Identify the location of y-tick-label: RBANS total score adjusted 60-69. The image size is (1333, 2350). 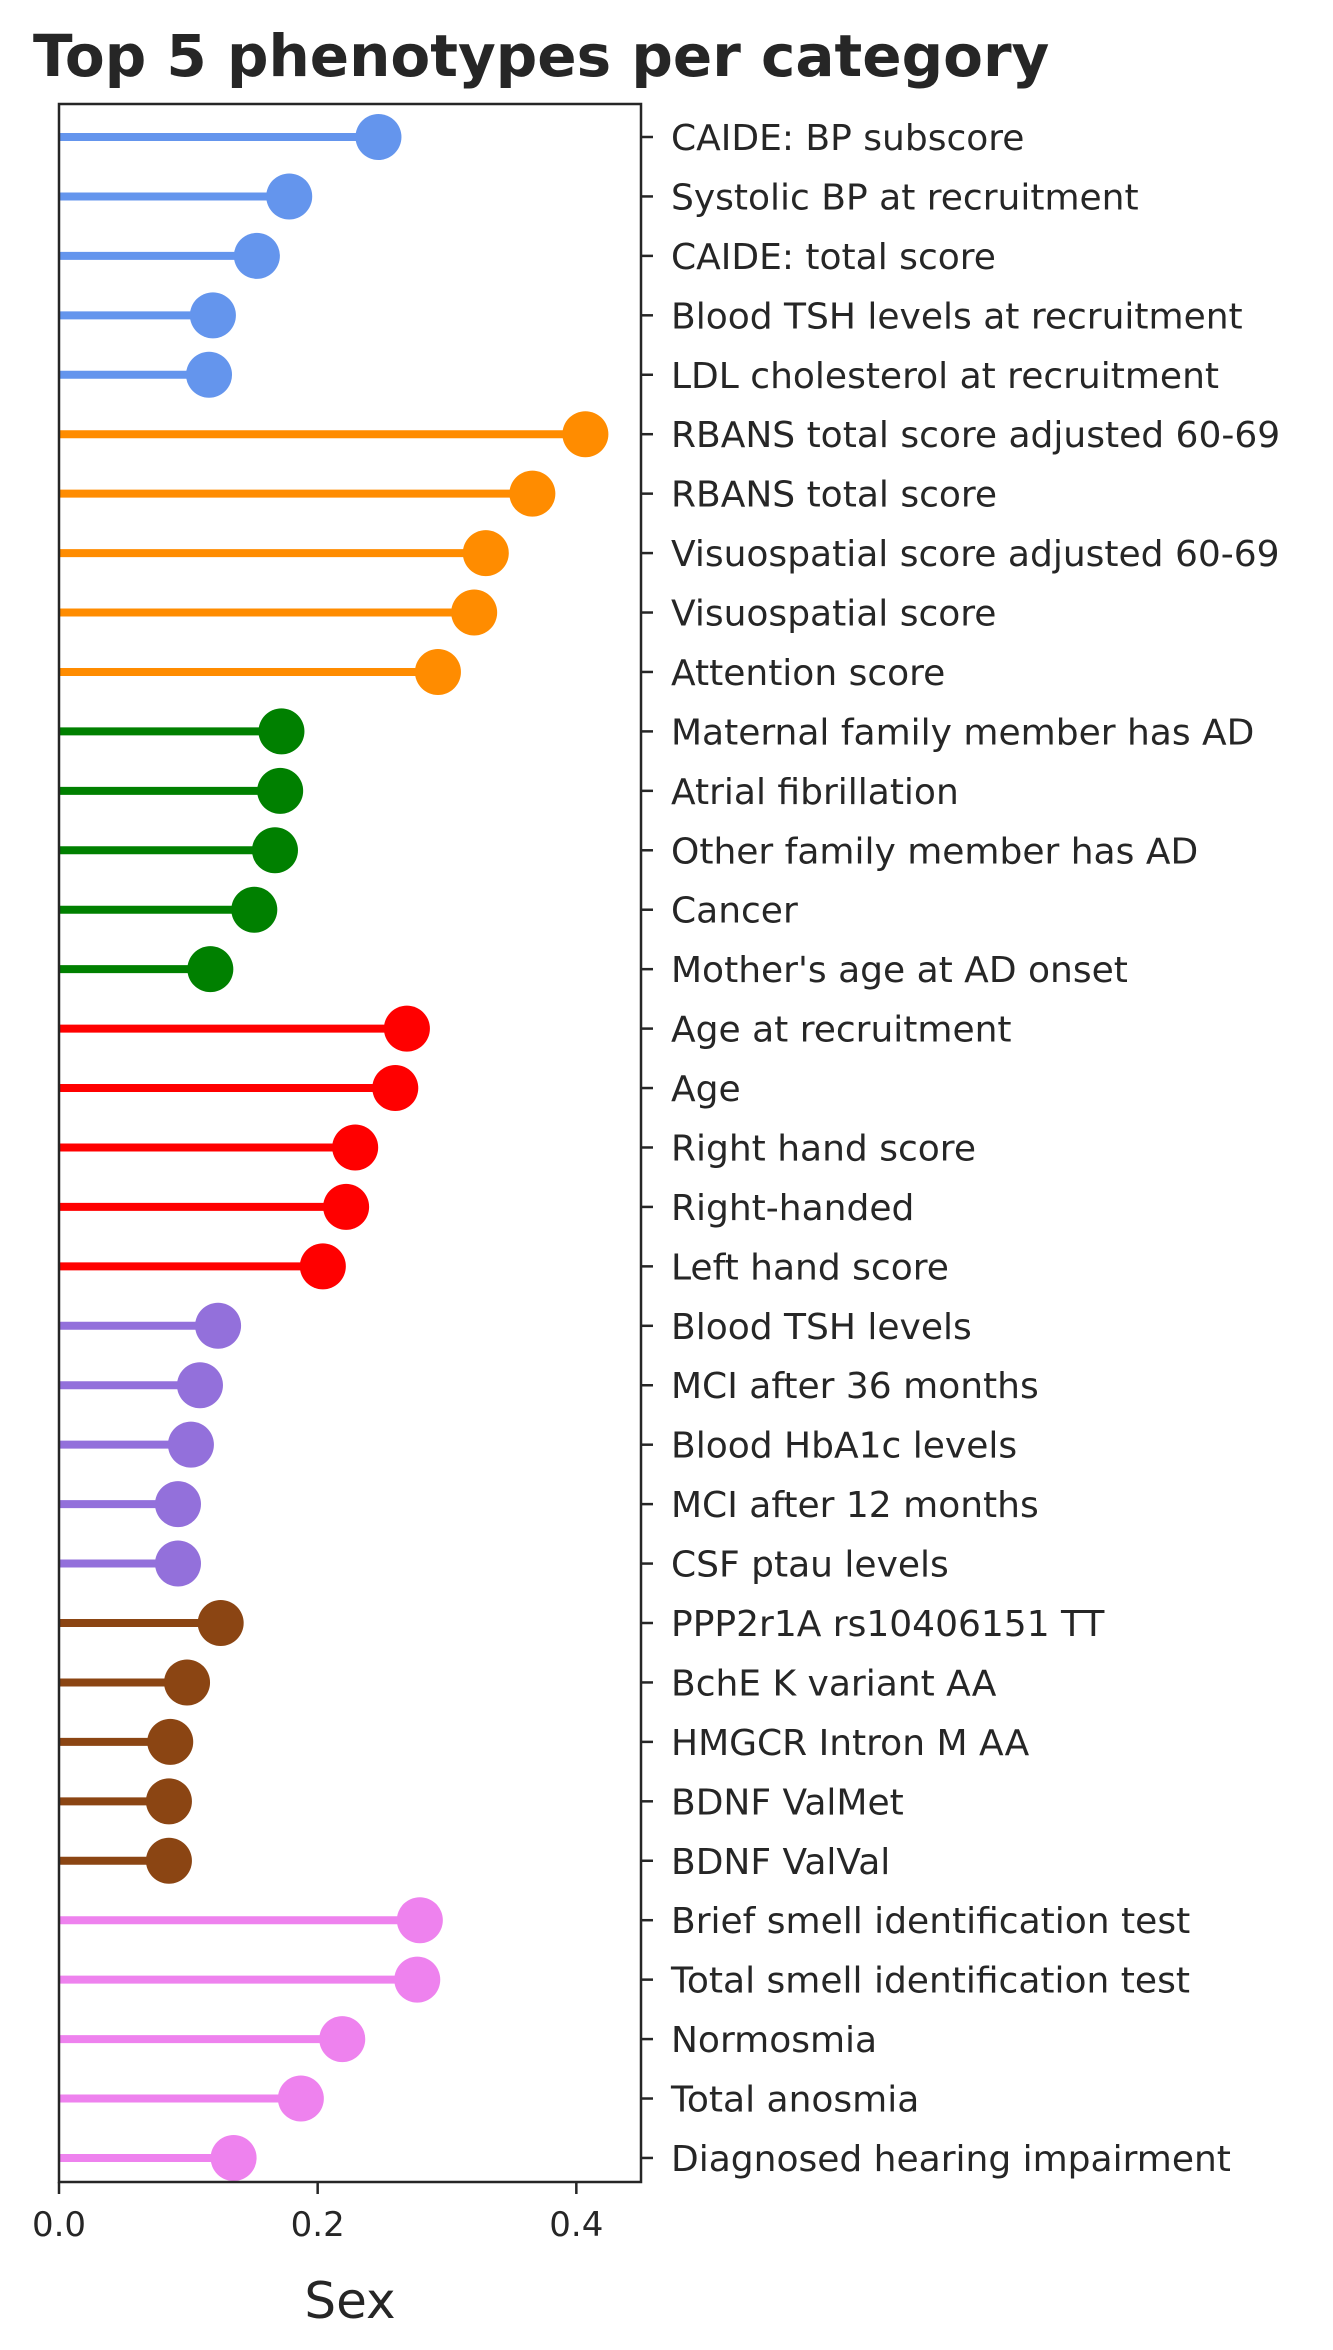
(975, 435).